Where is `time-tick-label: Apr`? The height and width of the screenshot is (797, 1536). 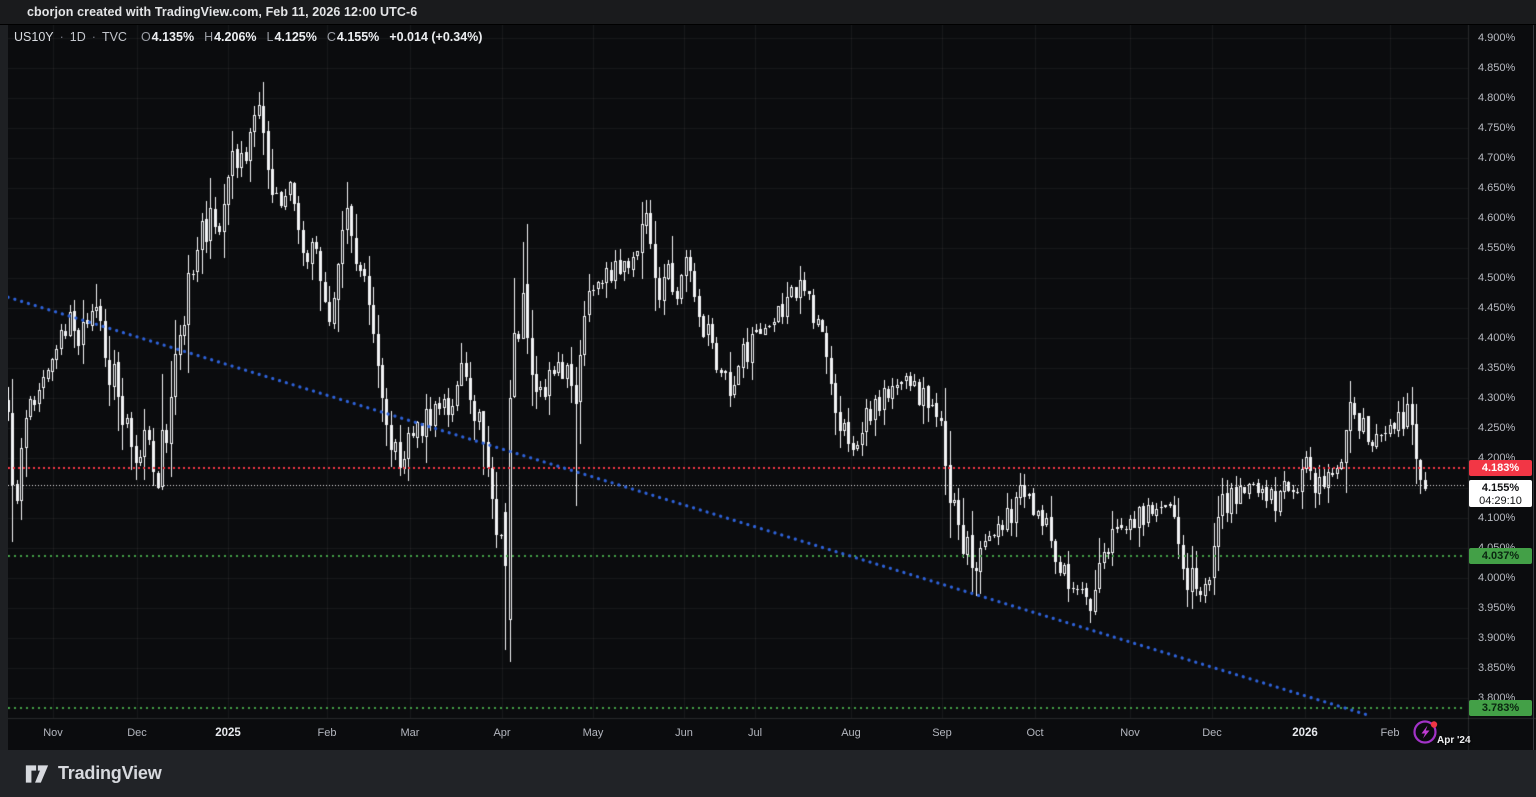 time-tick-label: Apr is located at coordinates (502, 733).